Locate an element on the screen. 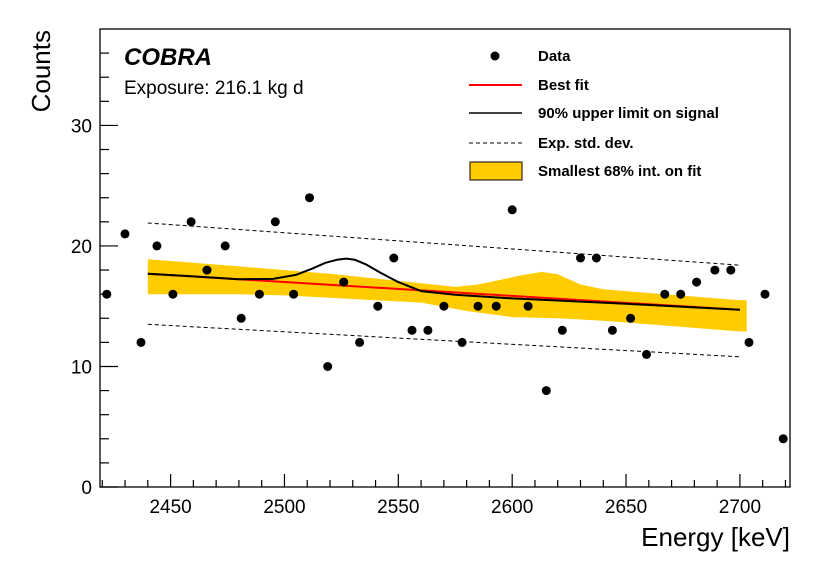 The width and height of the screenshot is (830, 579). confidence-band is located at coordinates (447, 295).